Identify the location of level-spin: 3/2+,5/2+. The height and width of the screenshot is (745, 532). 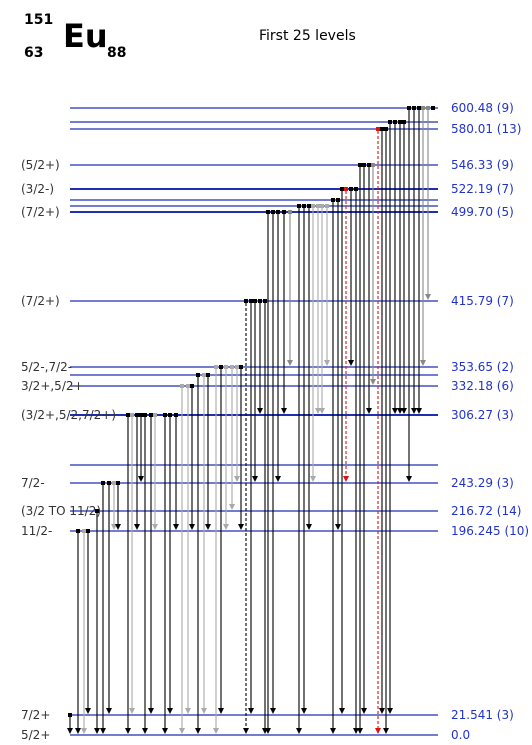
(52, 386).